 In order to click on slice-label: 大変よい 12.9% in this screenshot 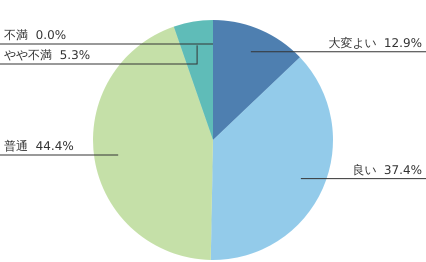, I will do `click(375, 43)`.